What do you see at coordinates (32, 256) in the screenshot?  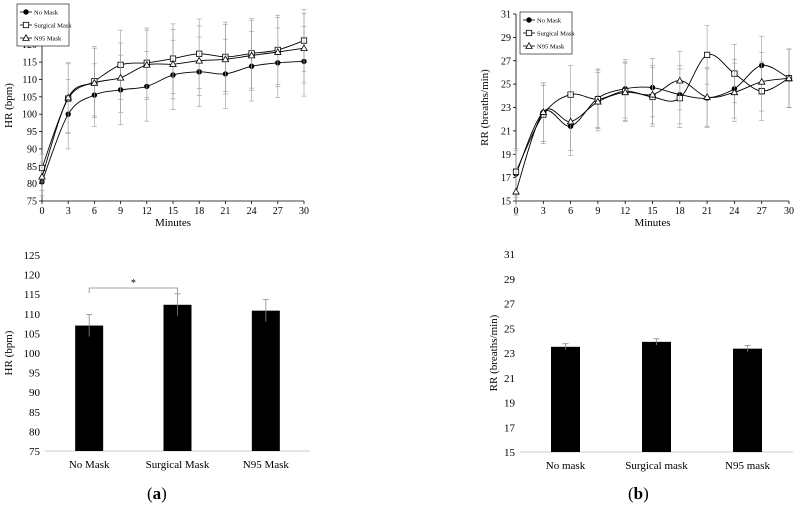 I see `y-tick-label: 125` at bounding box center [32, 256].